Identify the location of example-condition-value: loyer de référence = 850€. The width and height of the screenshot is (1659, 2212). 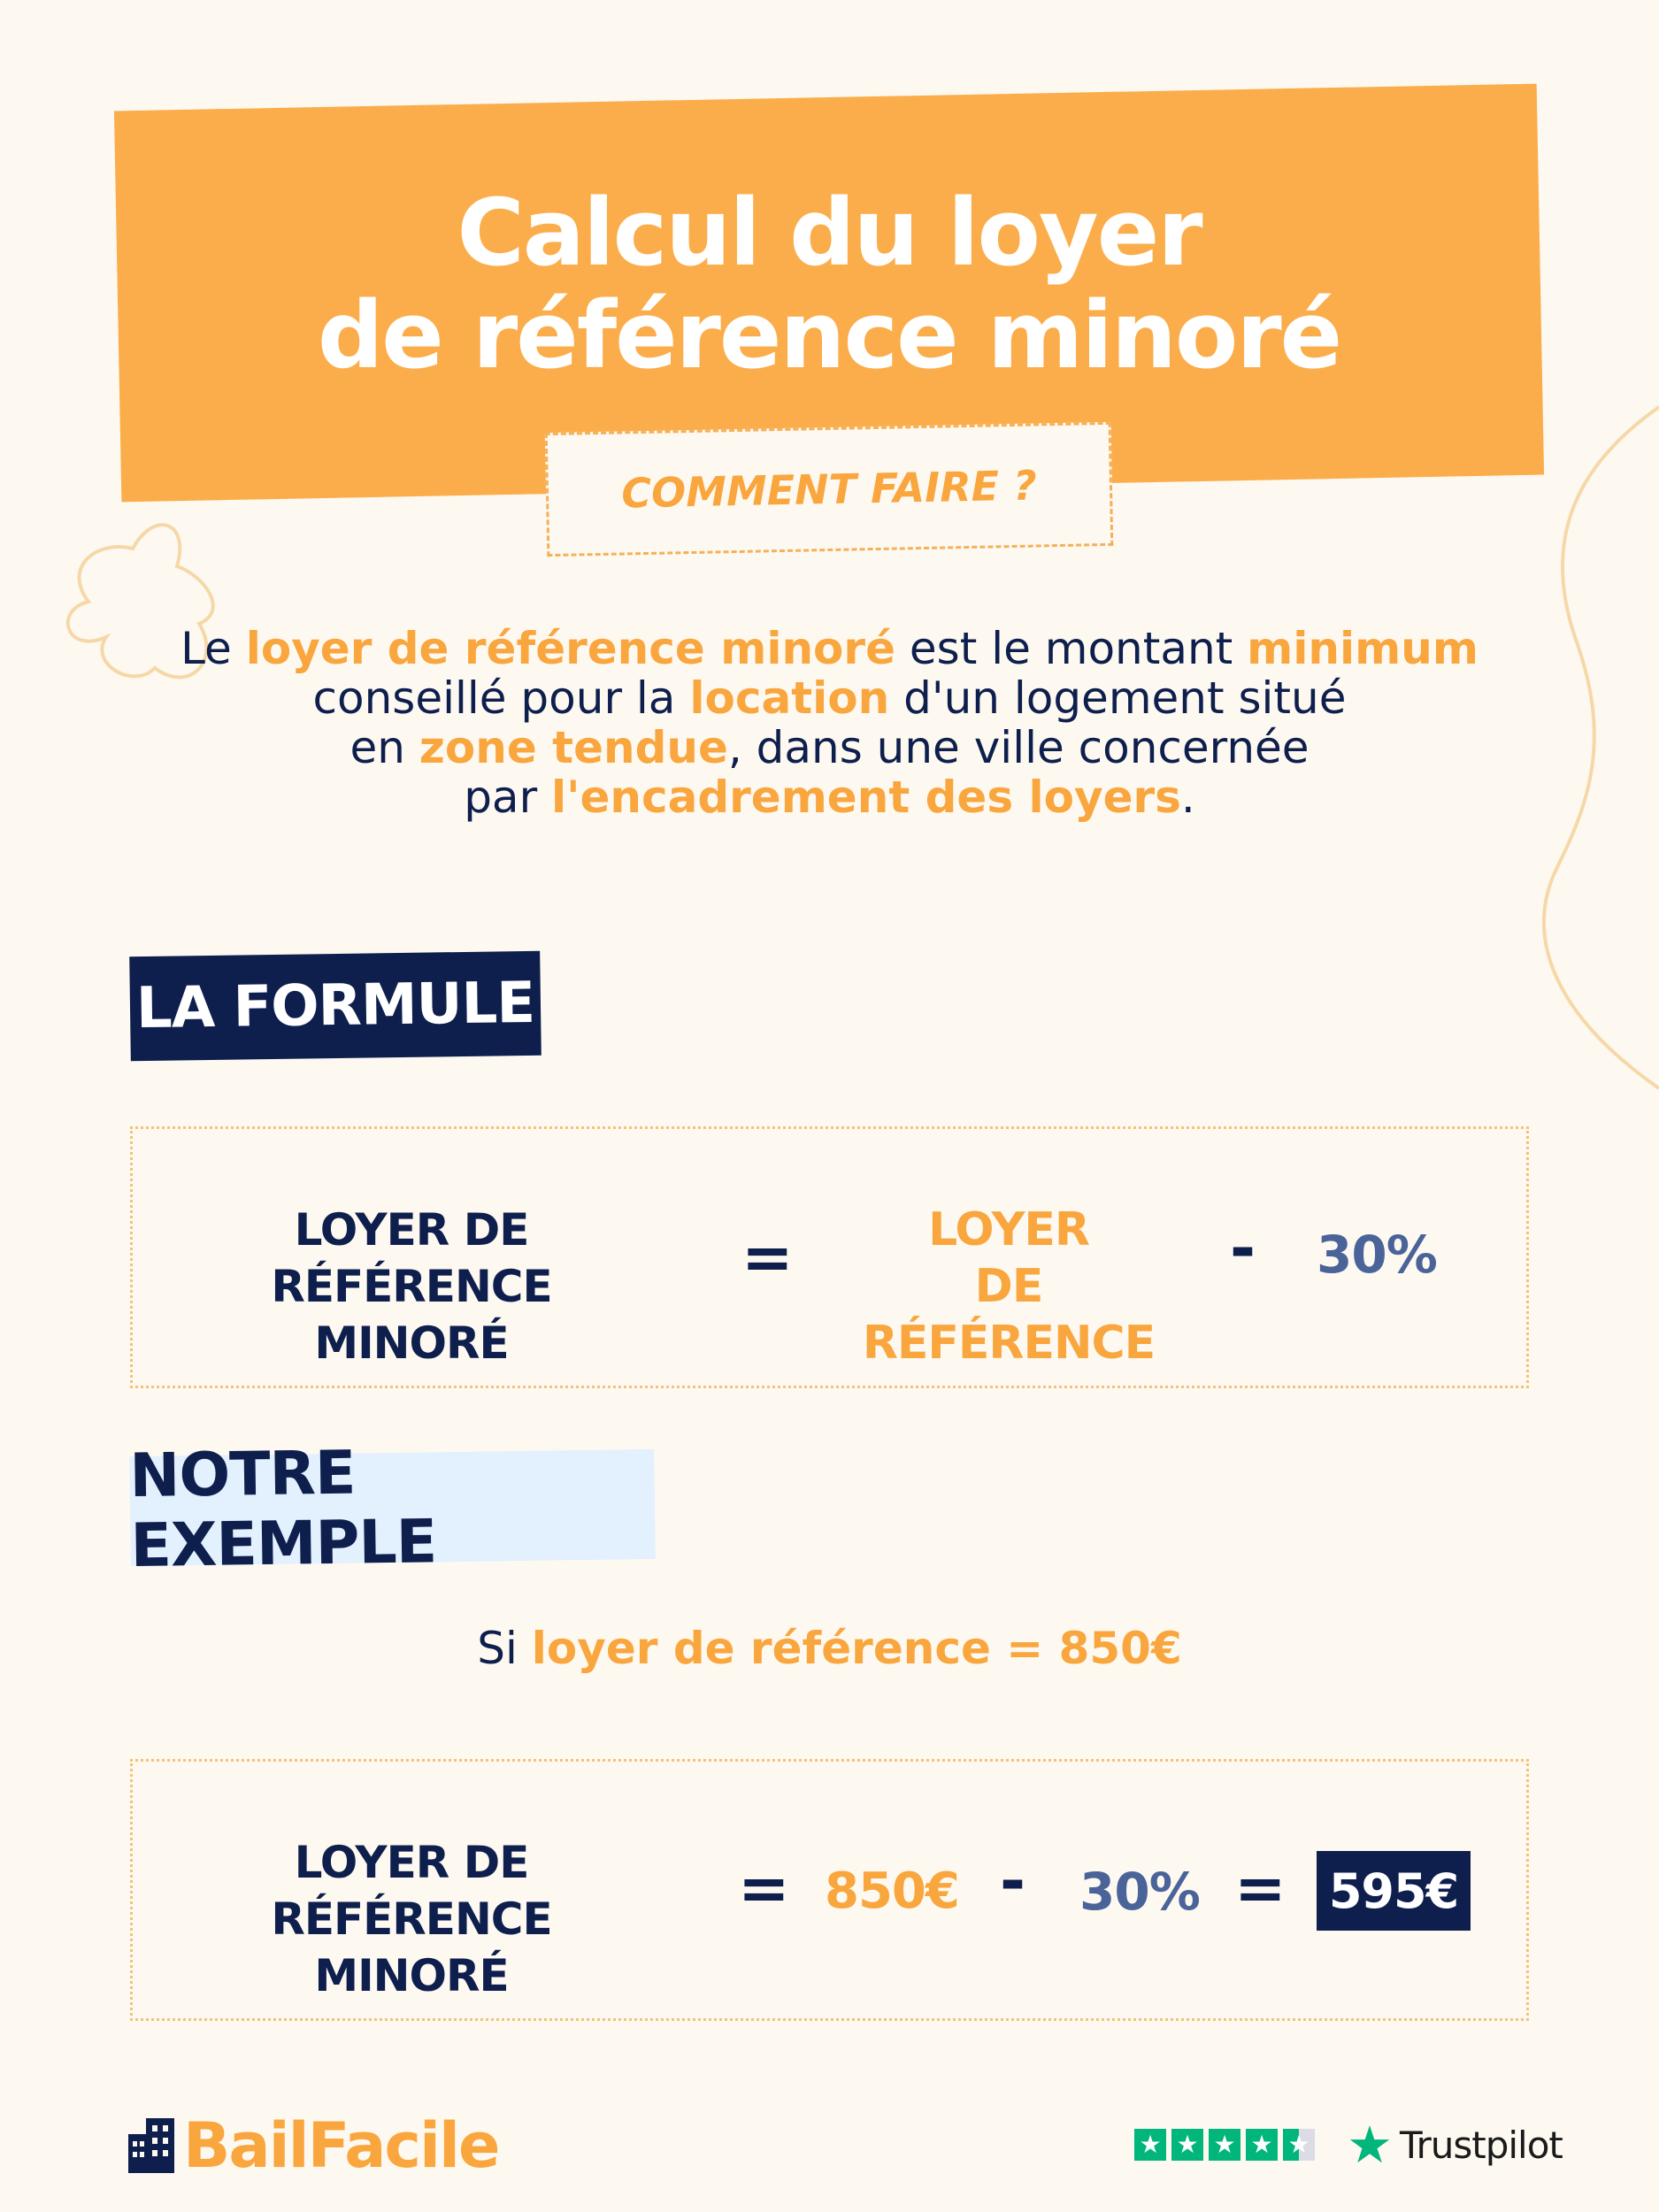
(857, 1649).